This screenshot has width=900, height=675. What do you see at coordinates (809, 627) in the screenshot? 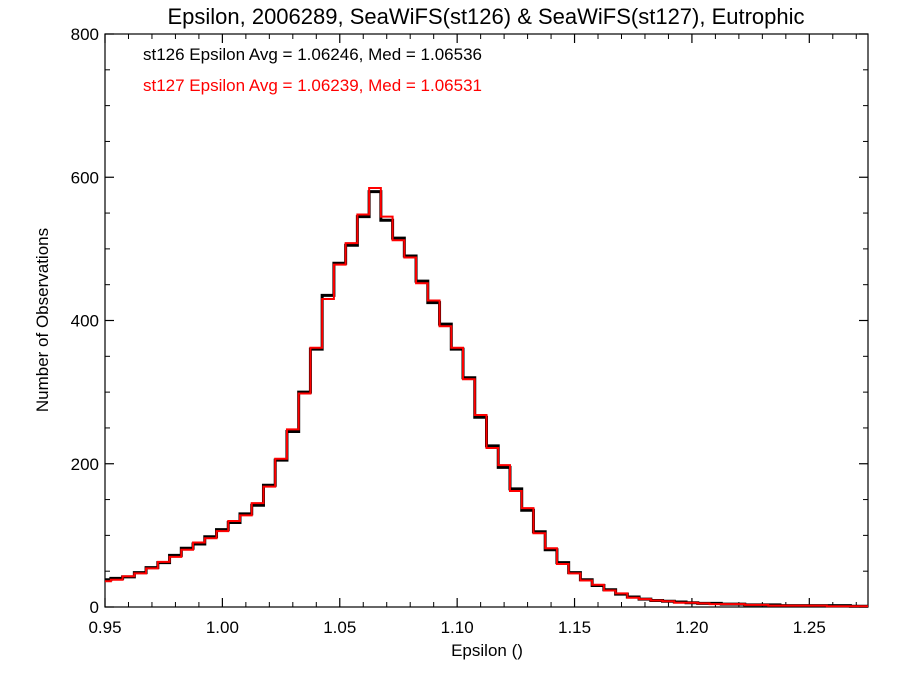
I see `x-tick-label: 1.25` at bounding box center [809, 627].